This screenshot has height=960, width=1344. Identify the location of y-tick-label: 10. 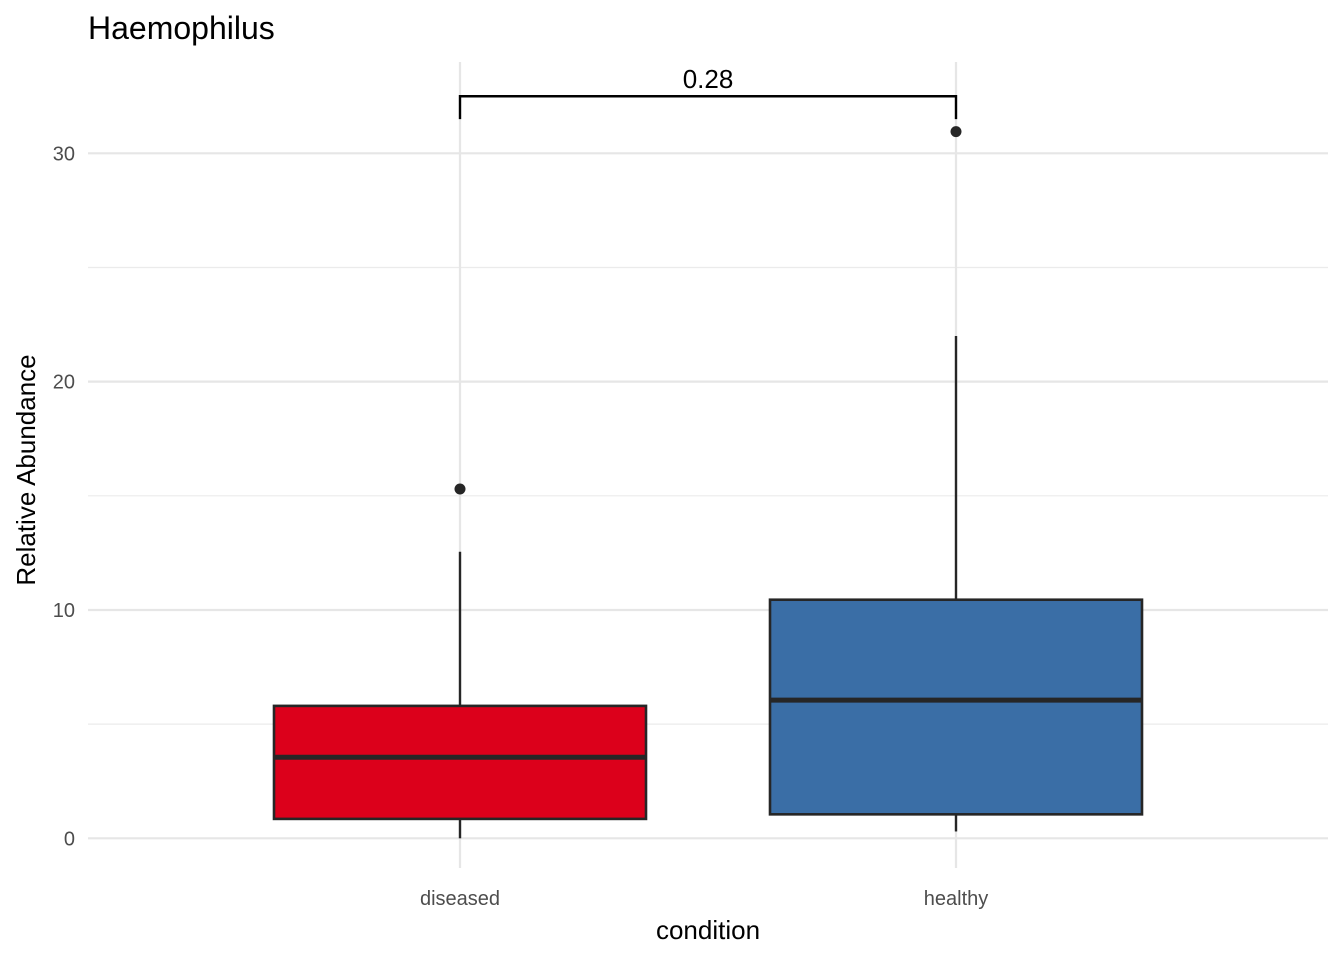
(64, 611).